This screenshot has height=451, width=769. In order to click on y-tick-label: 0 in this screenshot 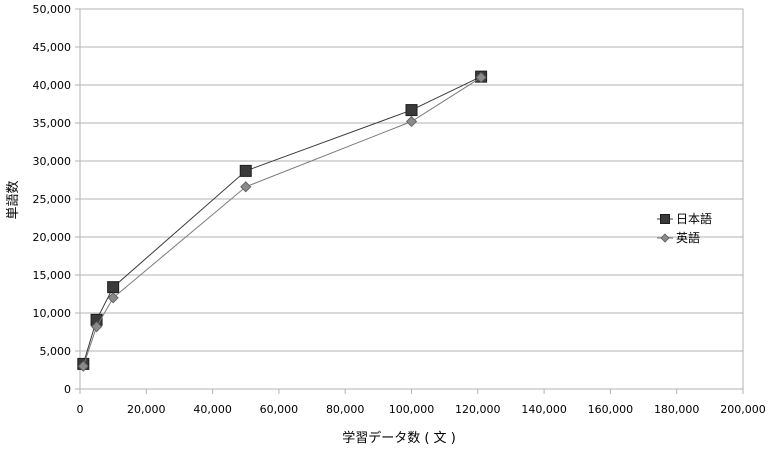, I will do `click(67, 389)`.